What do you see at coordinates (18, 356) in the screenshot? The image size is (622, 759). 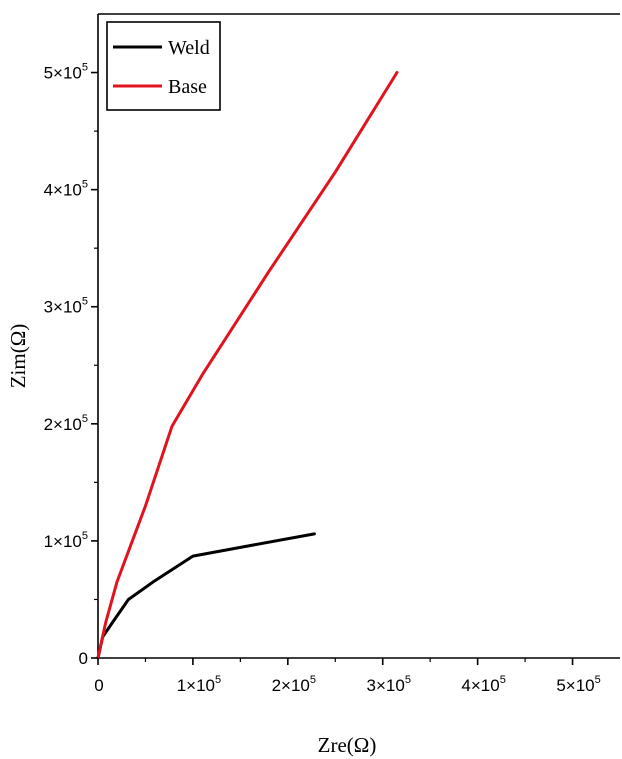 I see `y-axis-title: Zim(Ω)` at bounding box center [18, 356].